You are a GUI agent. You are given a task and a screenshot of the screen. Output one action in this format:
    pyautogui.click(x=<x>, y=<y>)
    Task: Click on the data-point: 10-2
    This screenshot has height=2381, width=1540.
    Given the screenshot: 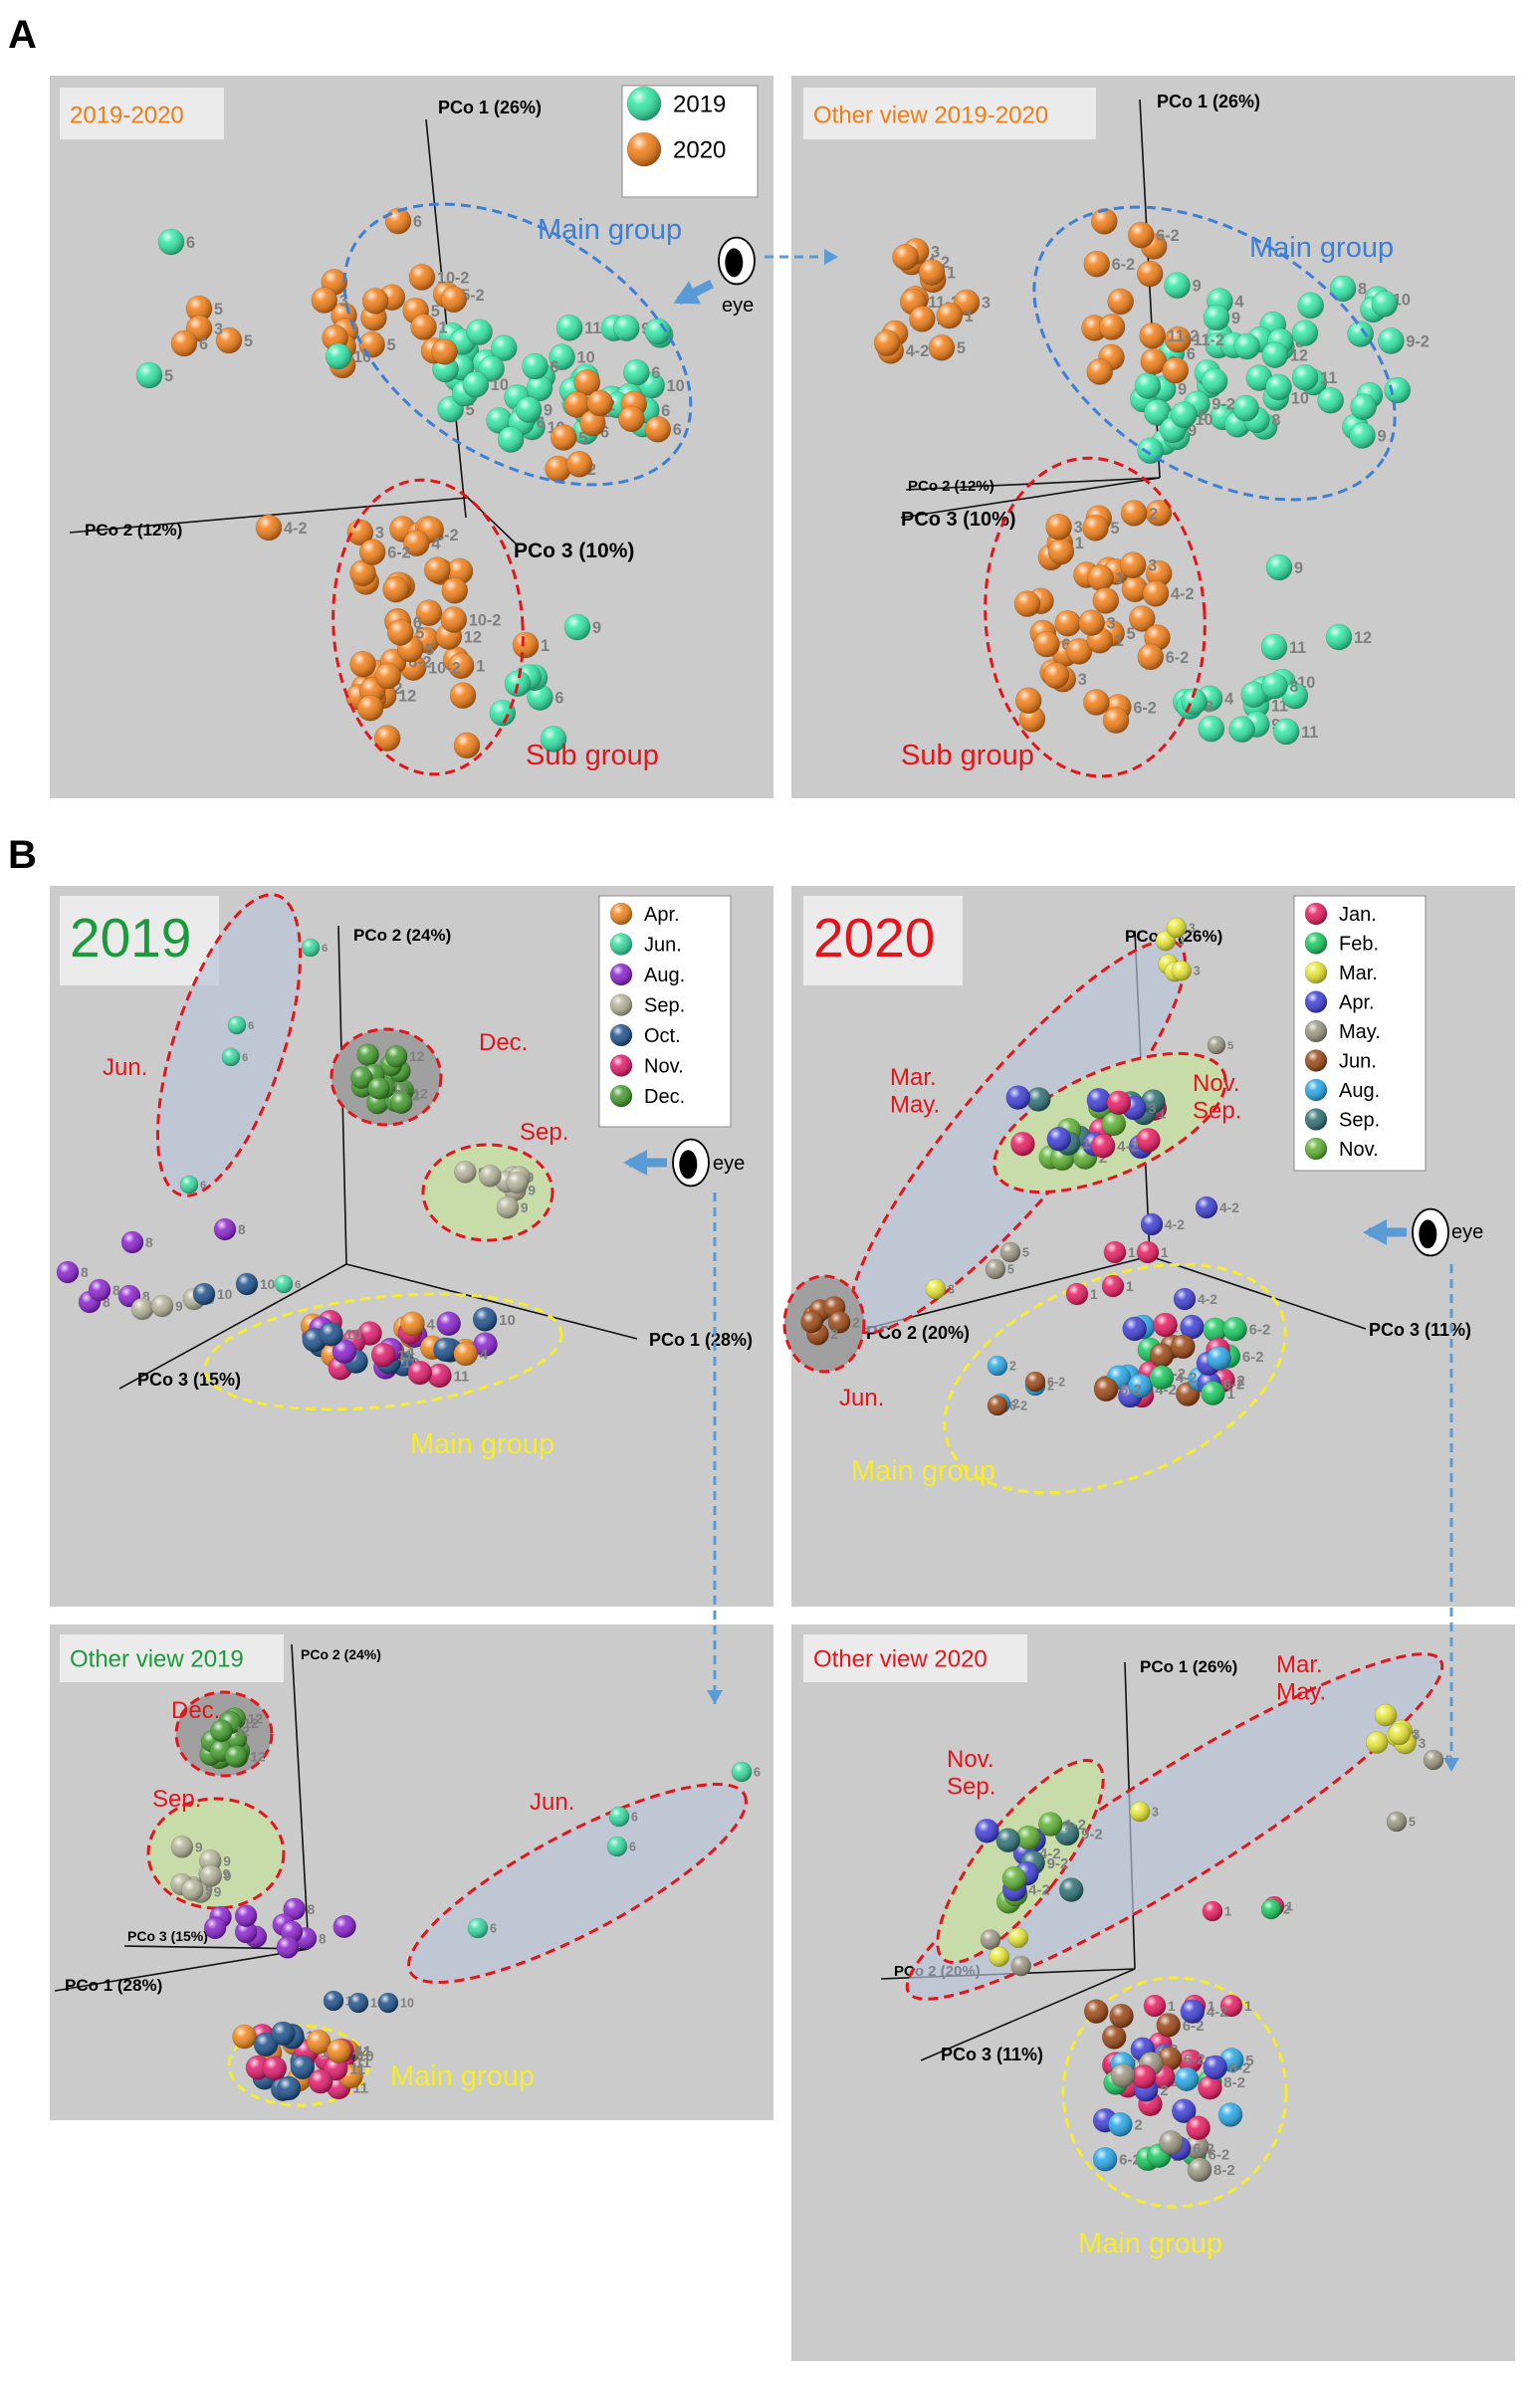 What is the action you would take?
    pyautogui.click(x=471, y=620)
    